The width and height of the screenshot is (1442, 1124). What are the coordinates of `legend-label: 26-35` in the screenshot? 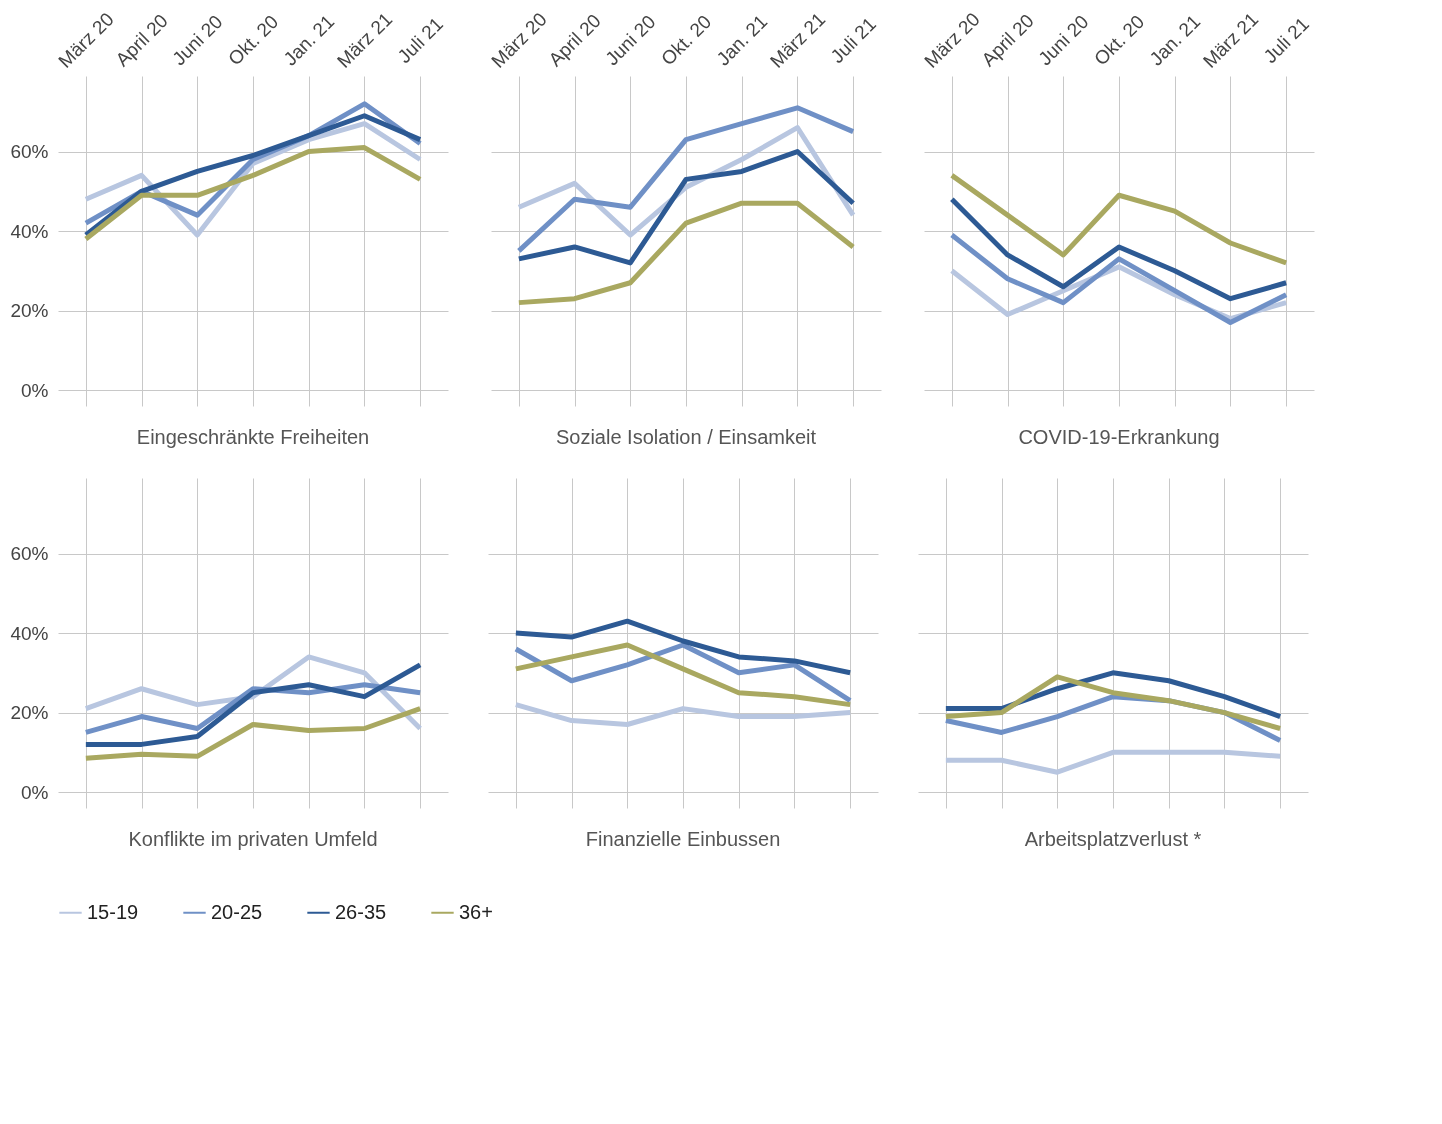 It's located at (361, 911).